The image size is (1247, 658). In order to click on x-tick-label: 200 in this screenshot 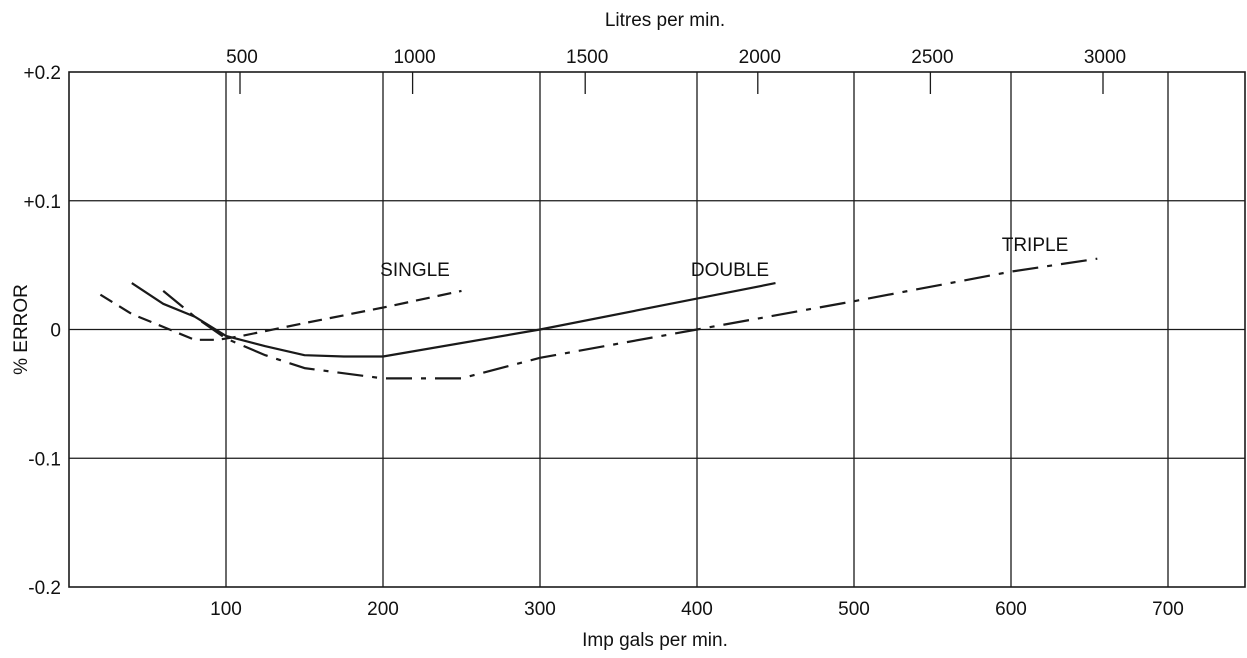, I will do `click(383, 609)`.